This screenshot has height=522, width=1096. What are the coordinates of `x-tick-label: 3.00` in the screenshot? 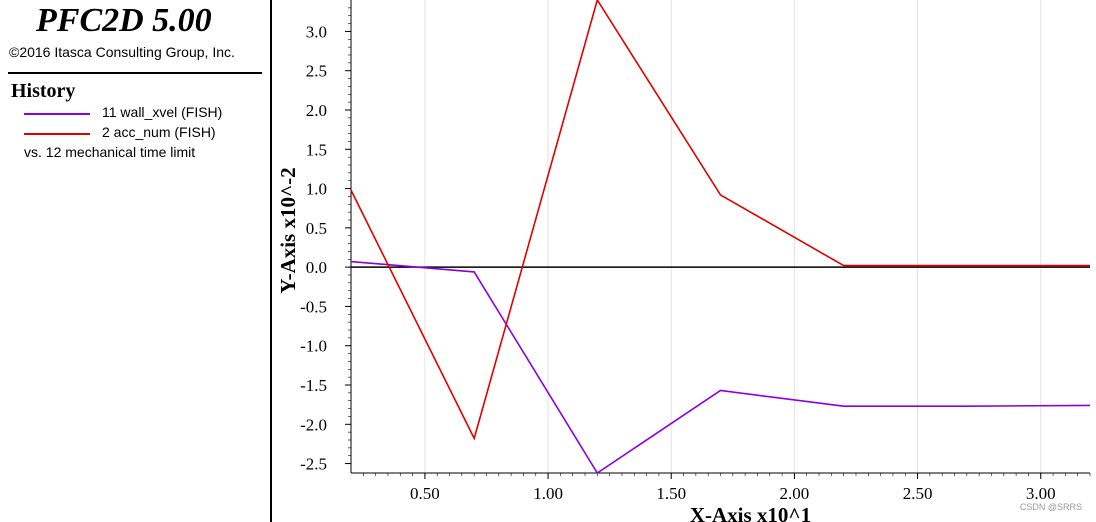 It's located at (1041, 493).